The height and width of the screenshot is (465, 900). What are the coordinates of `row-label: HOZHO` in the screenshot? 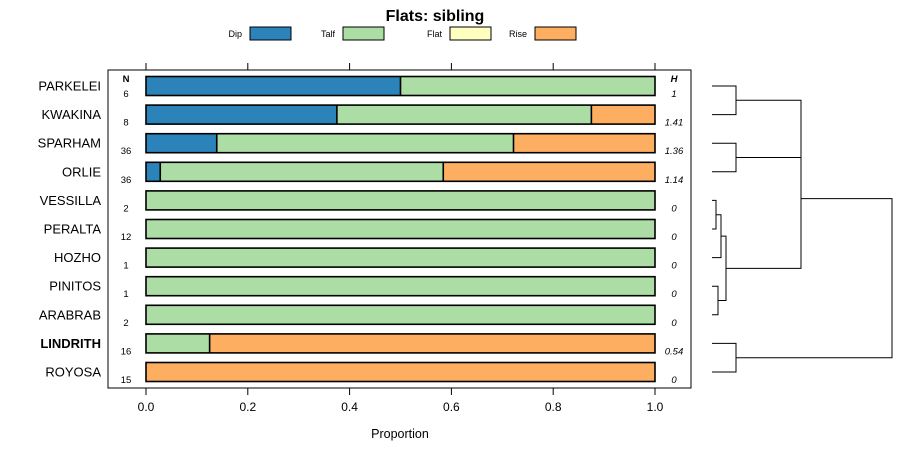 It's located at (77, 257).